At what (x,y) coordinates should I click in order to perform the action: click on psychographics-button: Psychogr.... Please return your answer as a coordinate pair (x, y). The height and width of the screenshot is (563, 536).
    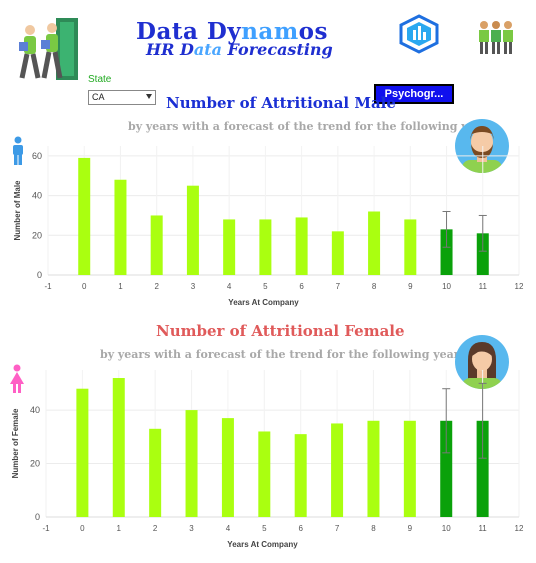
    Looking at the image, I should click on (414, 94).